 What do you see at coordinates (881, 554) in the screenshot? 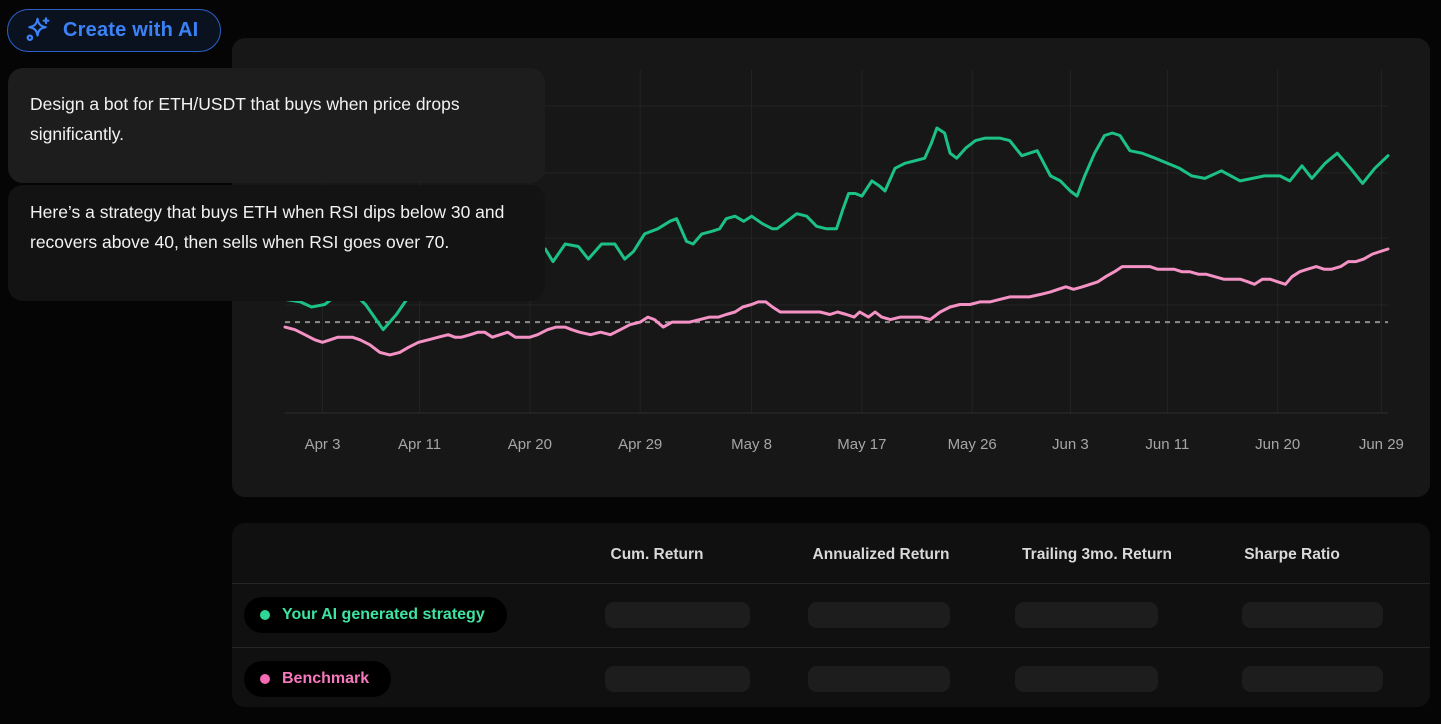
I see `column-header-annualized-return: Annualized Return` at bounding box center [881, 554].